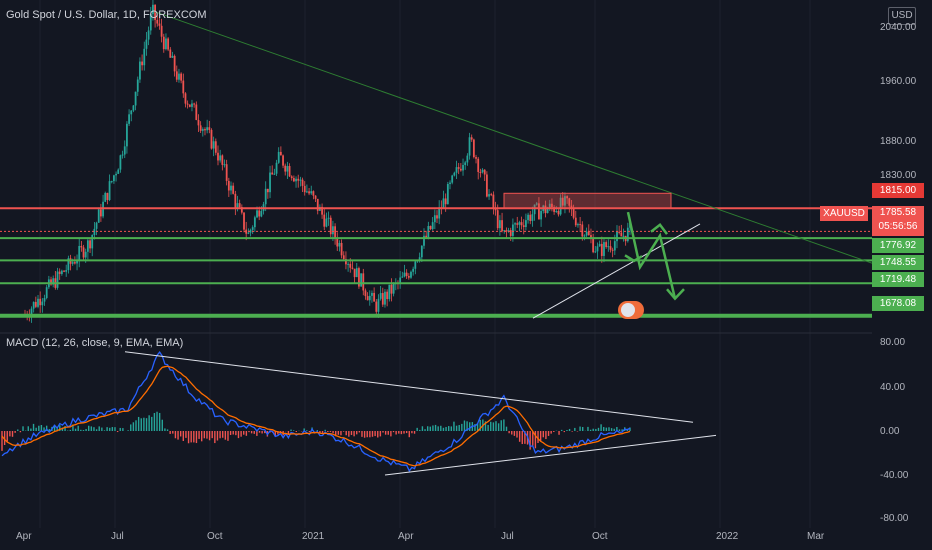 The width and height of the screenshot is (932, 550). I want to click on macd-resistance-line, so click(409, 387).